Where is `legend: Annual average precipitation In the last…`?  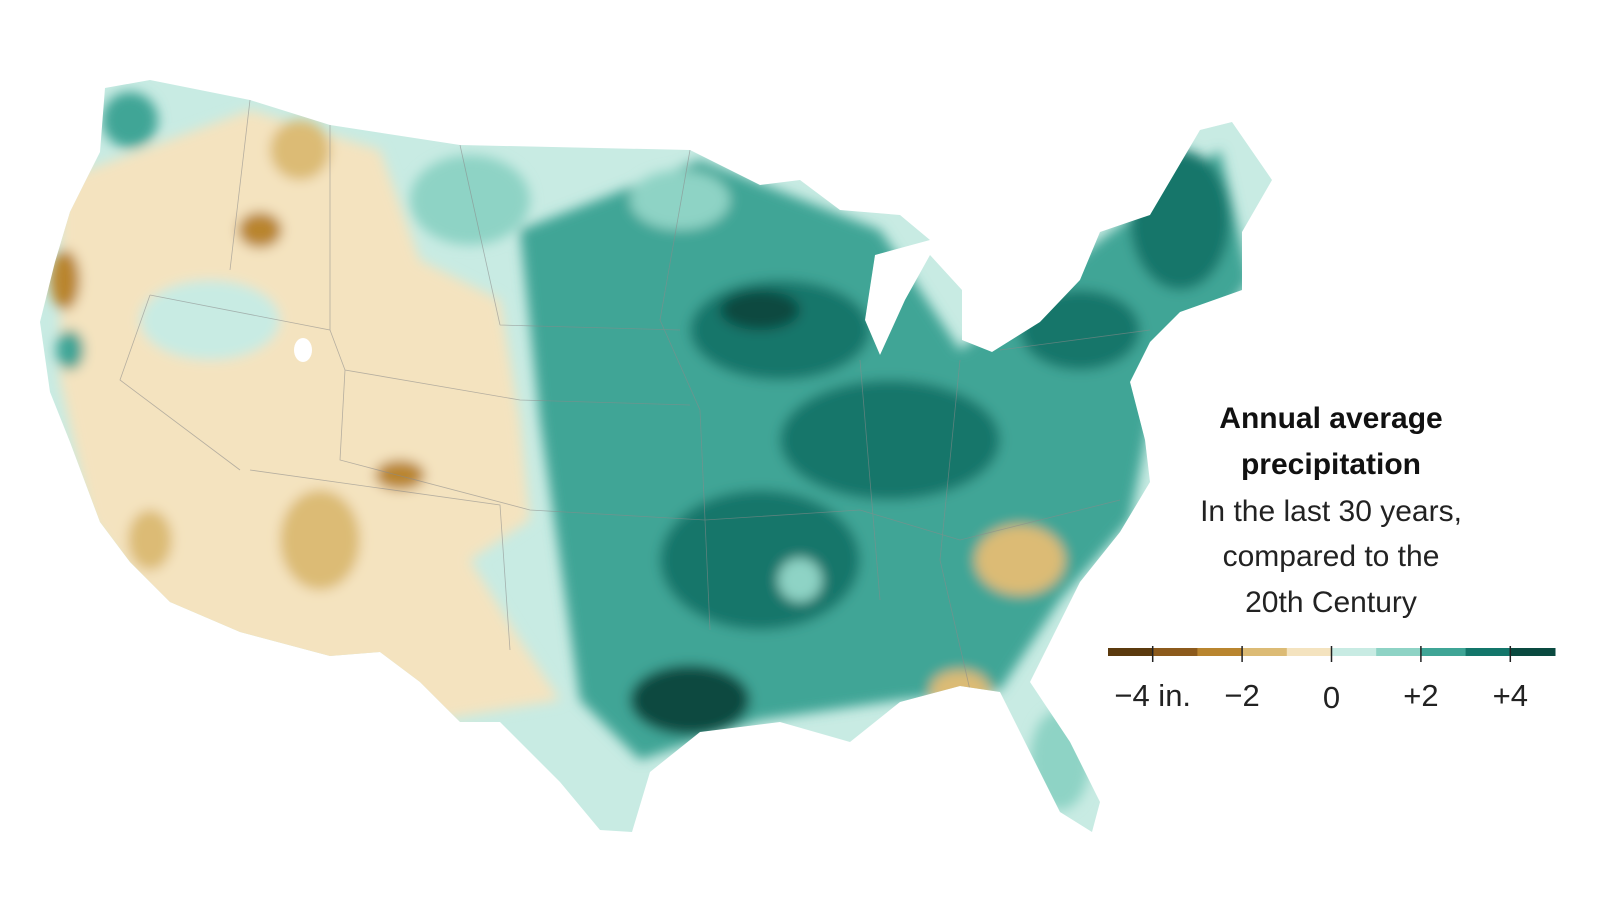 legend: Annual average precipitation In the last… is located at coordinates (1332, 558).